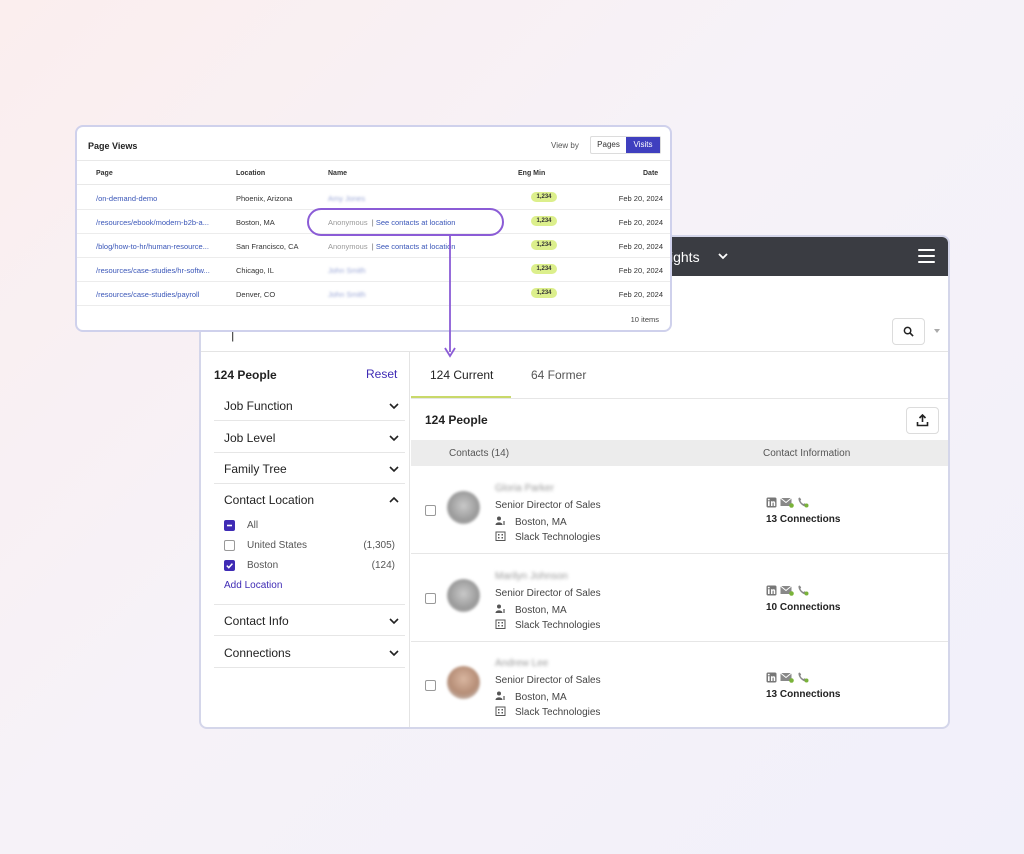 The height and width of the screenshot is (854, 1024). Describe the element at coordinates (541, 610) in the screenshot. I see `location-text: Boston, MA` at that location.